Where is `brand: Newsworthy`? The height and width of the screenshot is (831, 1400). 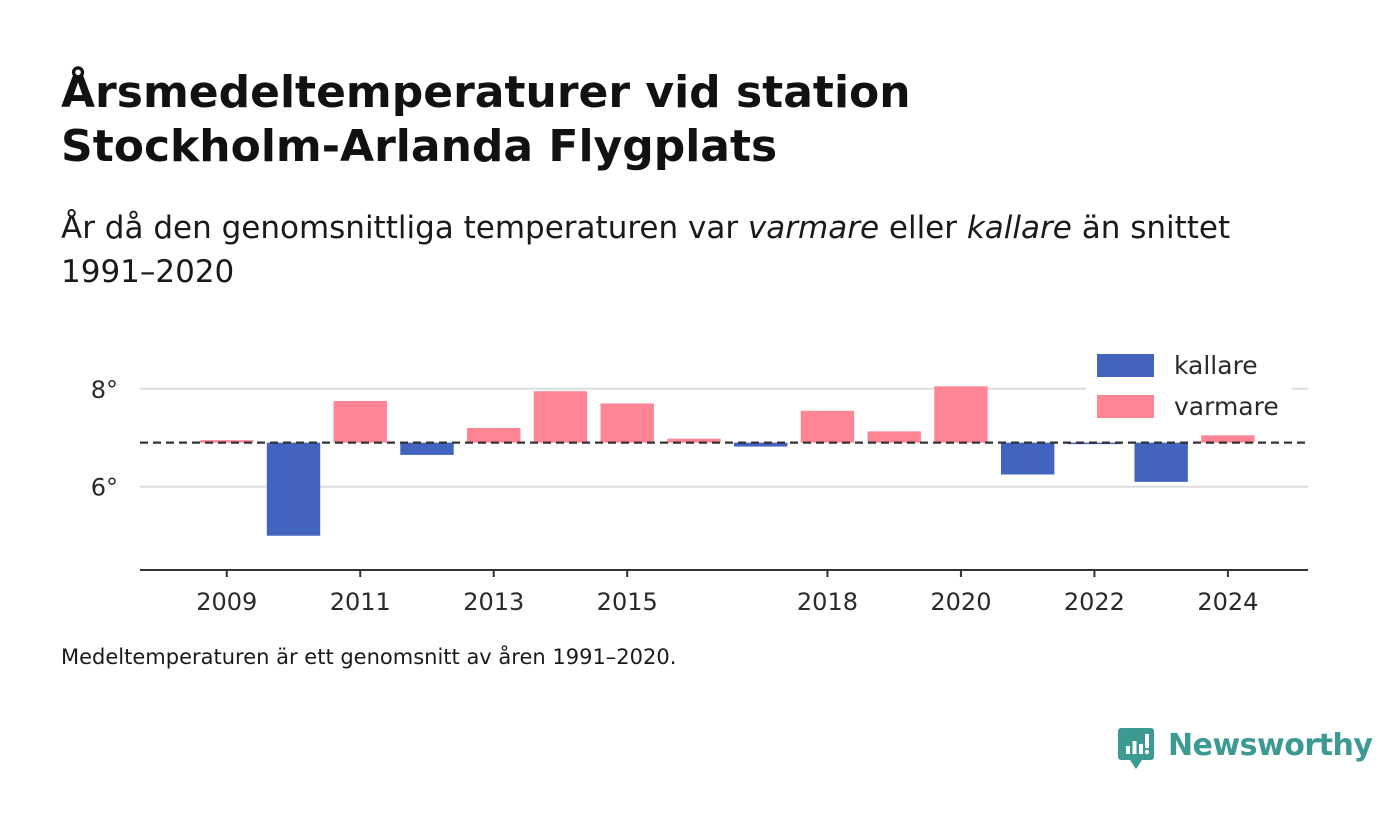
brand: Newsworthy is located at coordinates (1245, 749).